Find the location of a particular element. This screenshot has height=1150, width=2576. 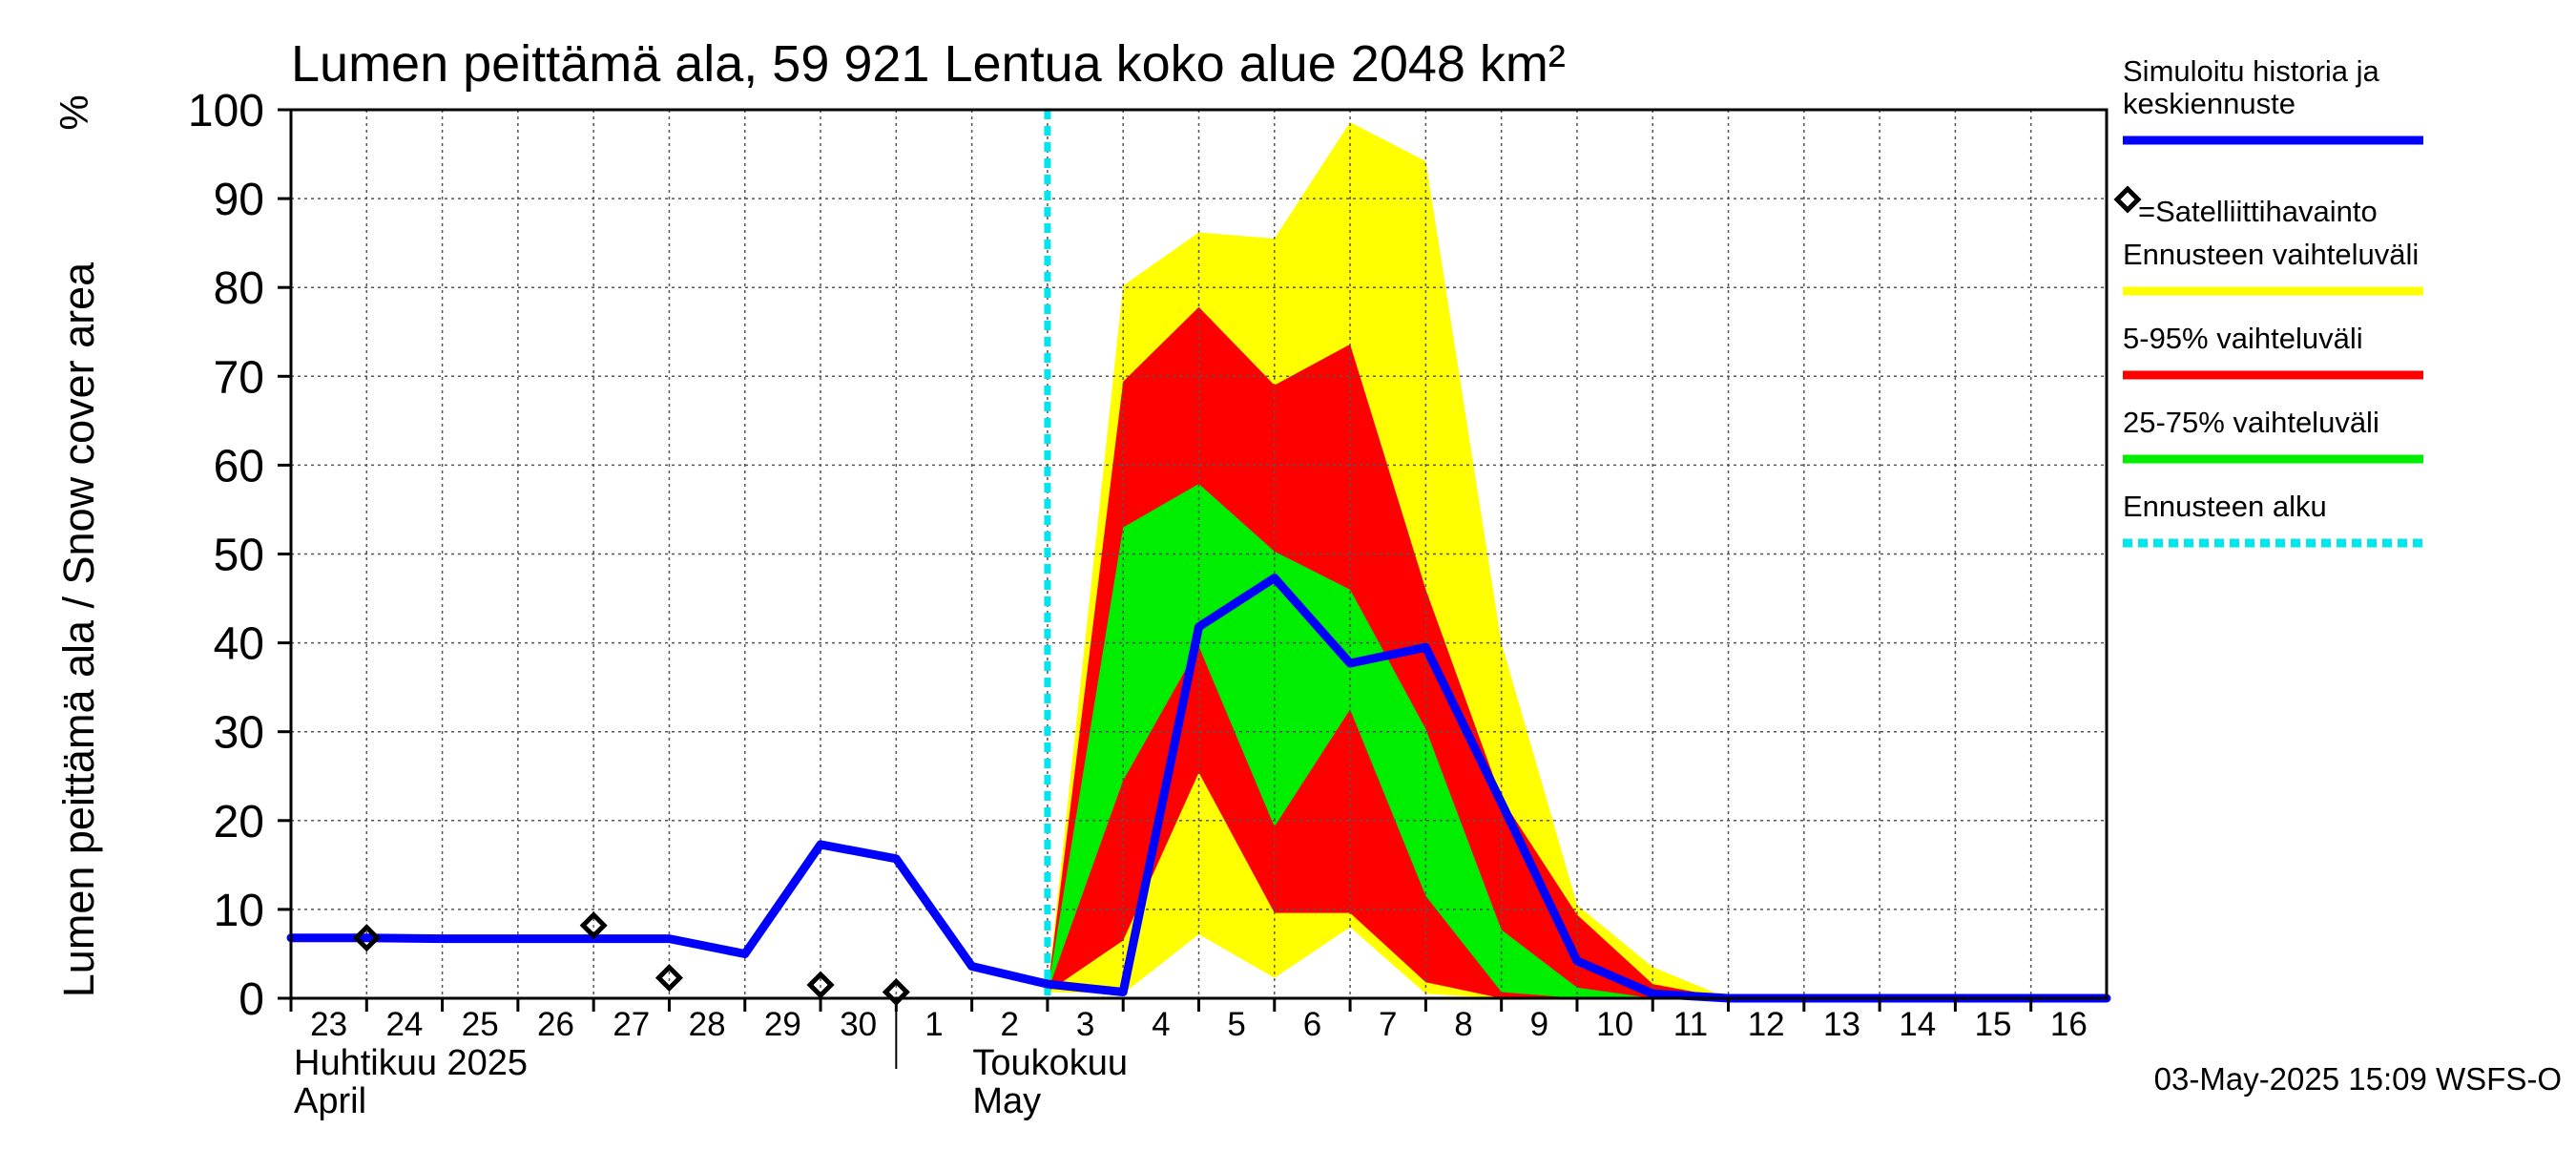

legend-label: 5-95% vaihteluväli is located at coordinates (2243, 338).